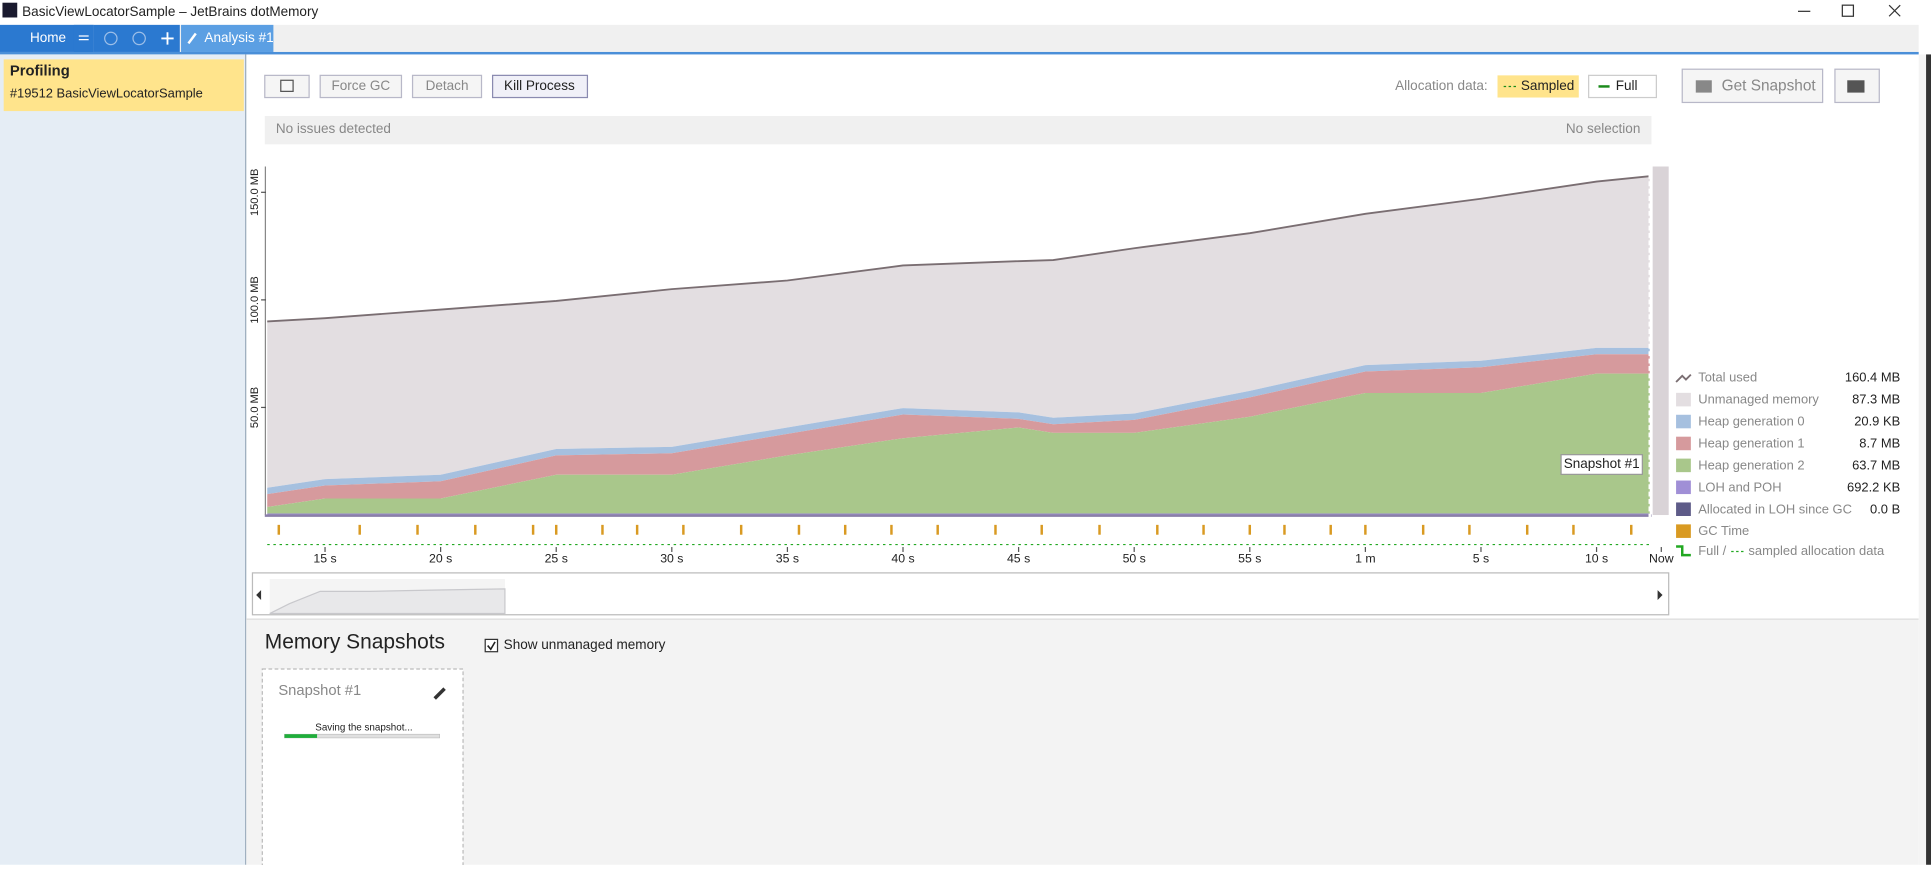 The height and width of the screenshot is (870, 1931). What do you see at coordinates (1661, 559) in the screenshot?
I see `x-tick-label: Now` at bounding box center [1661, 559].